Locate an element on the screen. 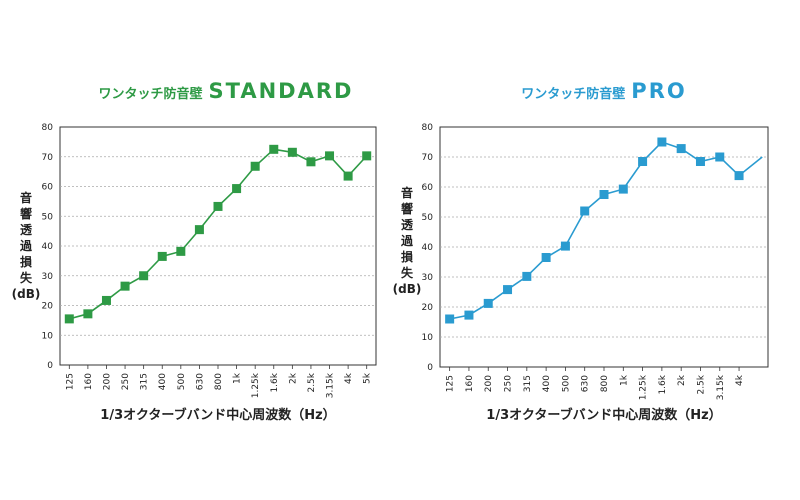 Image resolution: width=800 pixels, height=500 pixels. chart-title-en: STANDARD is located at coordinates (281, 91).